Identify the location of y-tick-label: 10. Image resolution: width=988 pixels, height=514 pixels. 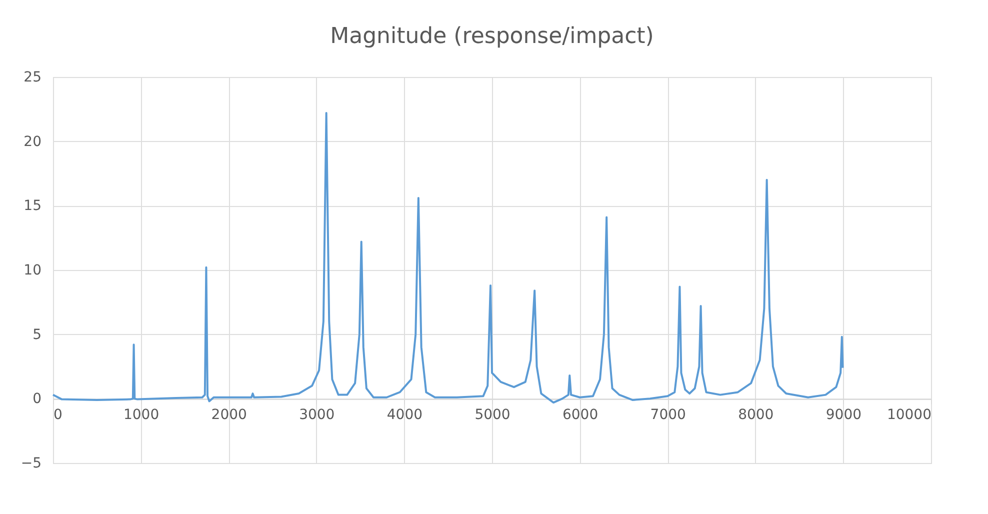
(33, 270).